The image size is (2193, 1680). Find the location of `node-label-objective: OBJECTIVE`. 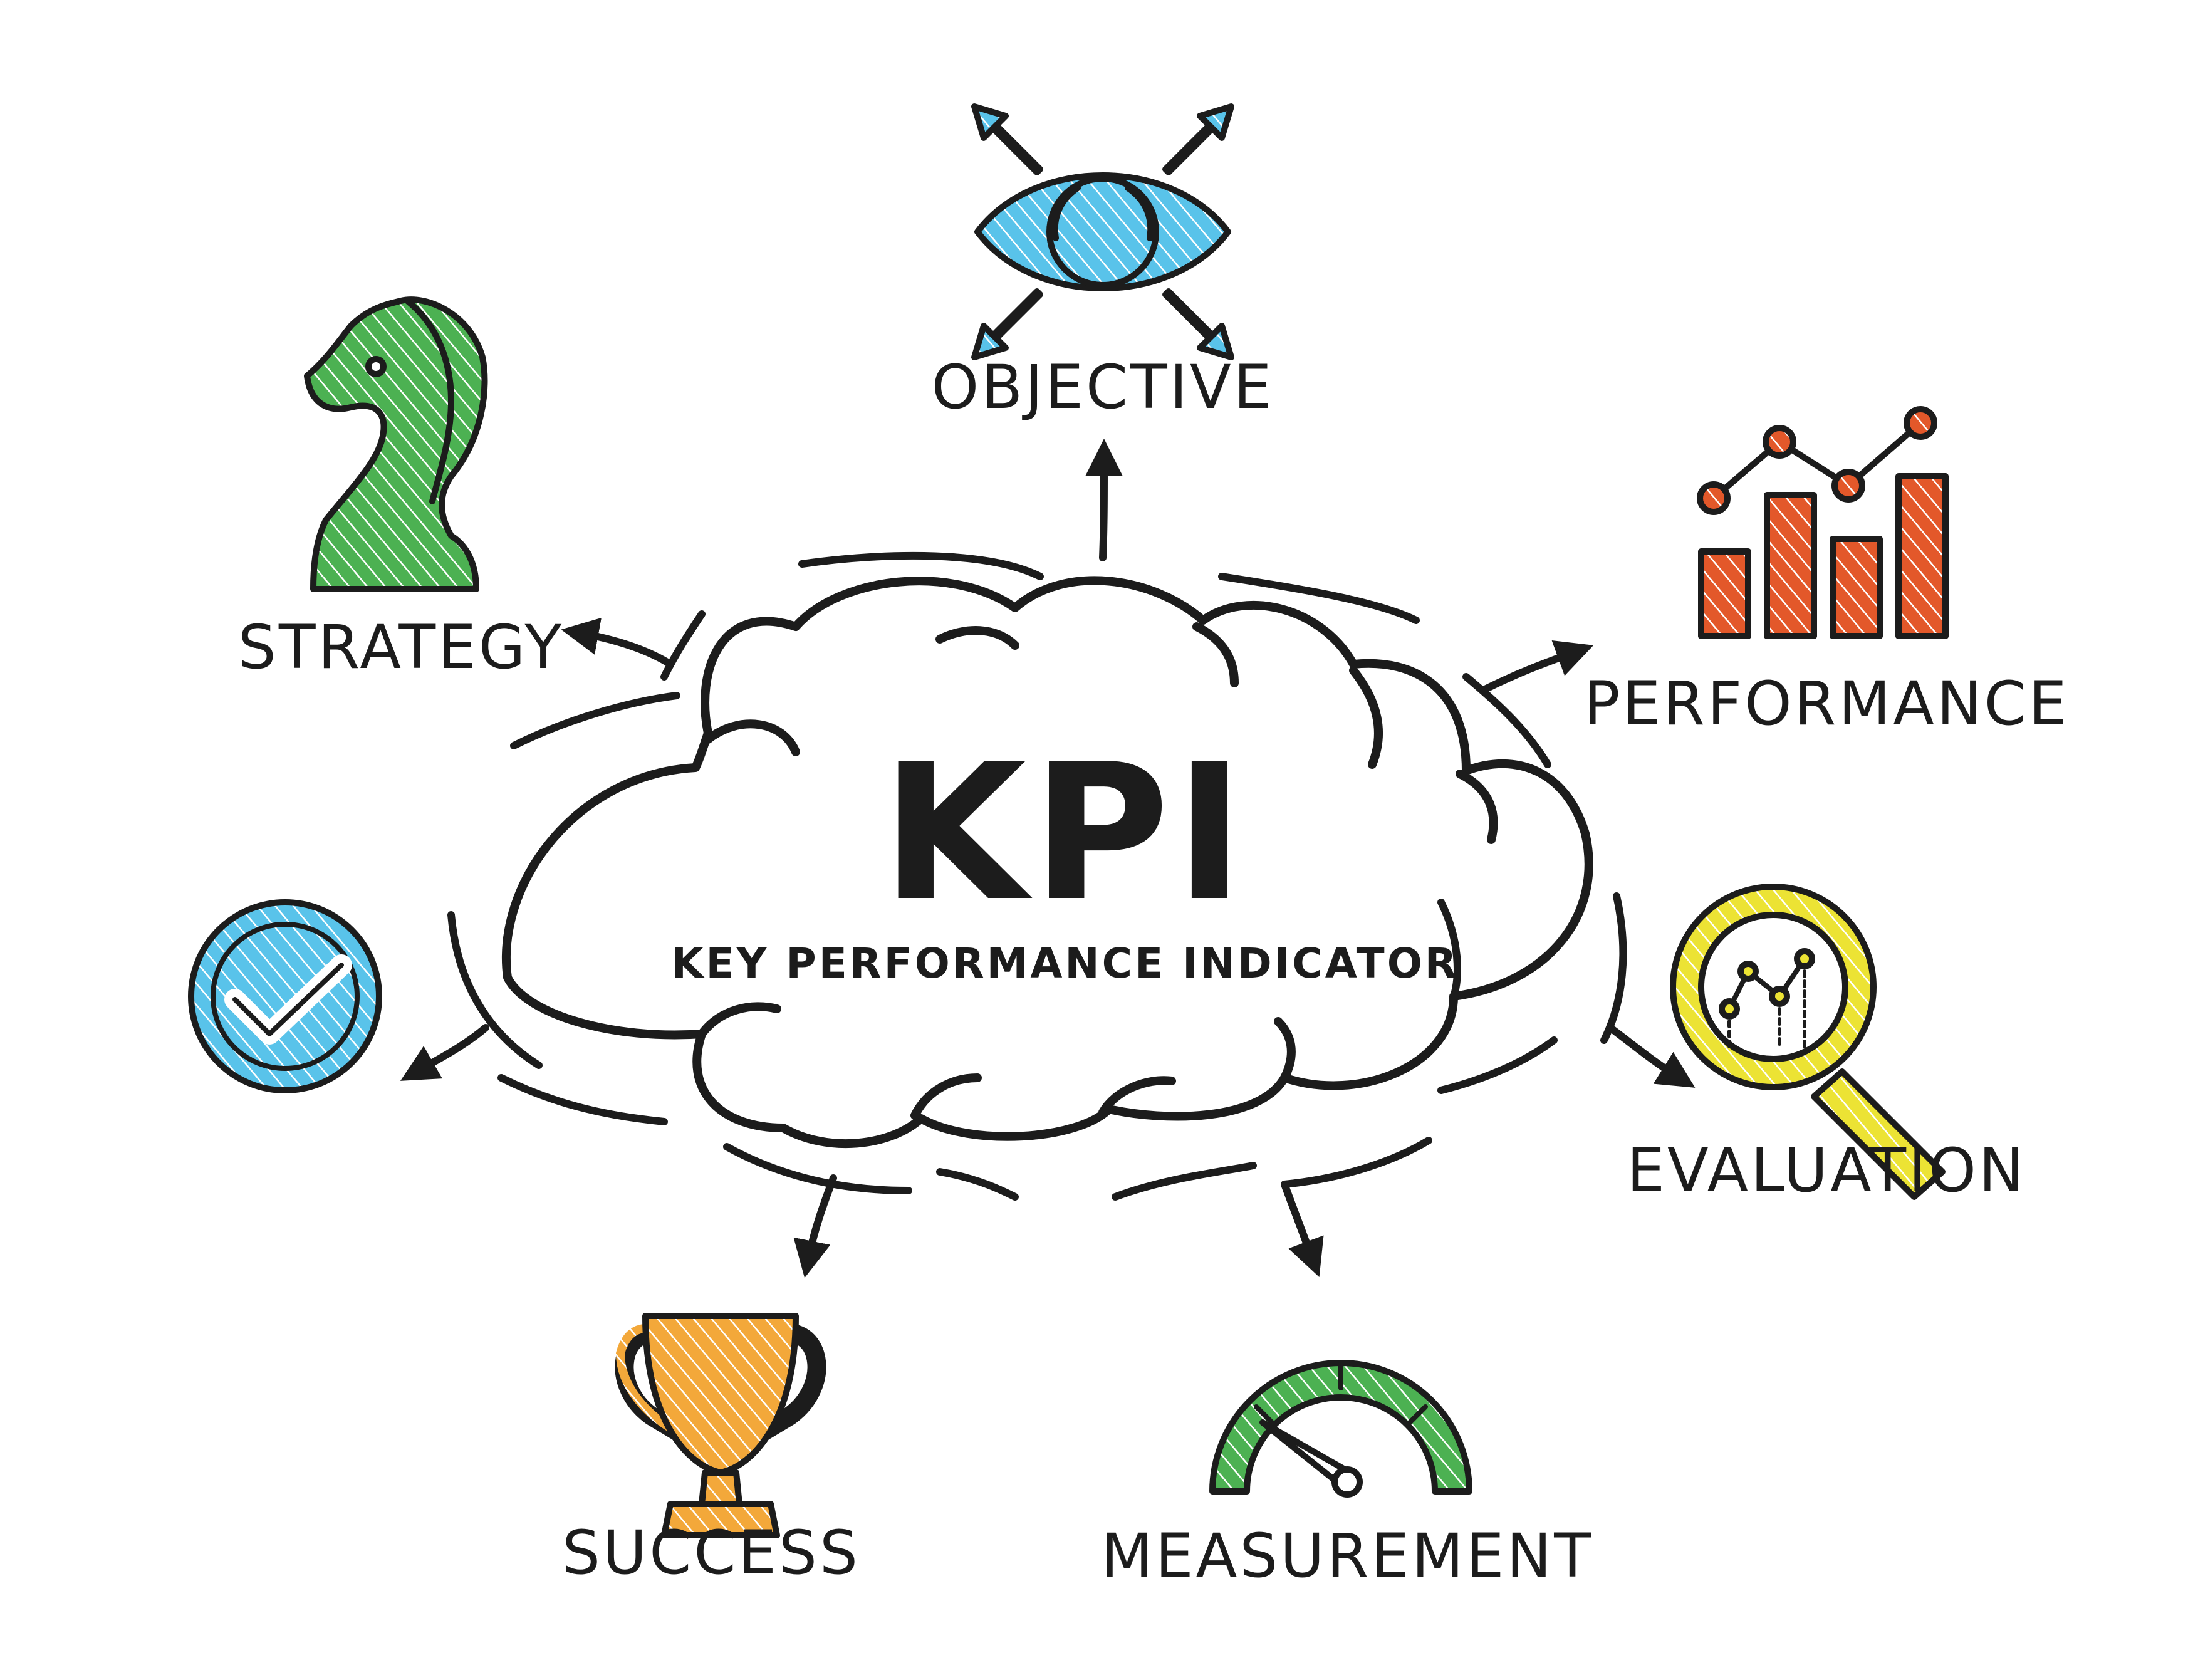

node-label-objective: OBJECTIVE is located at coordinates (1102, 387).